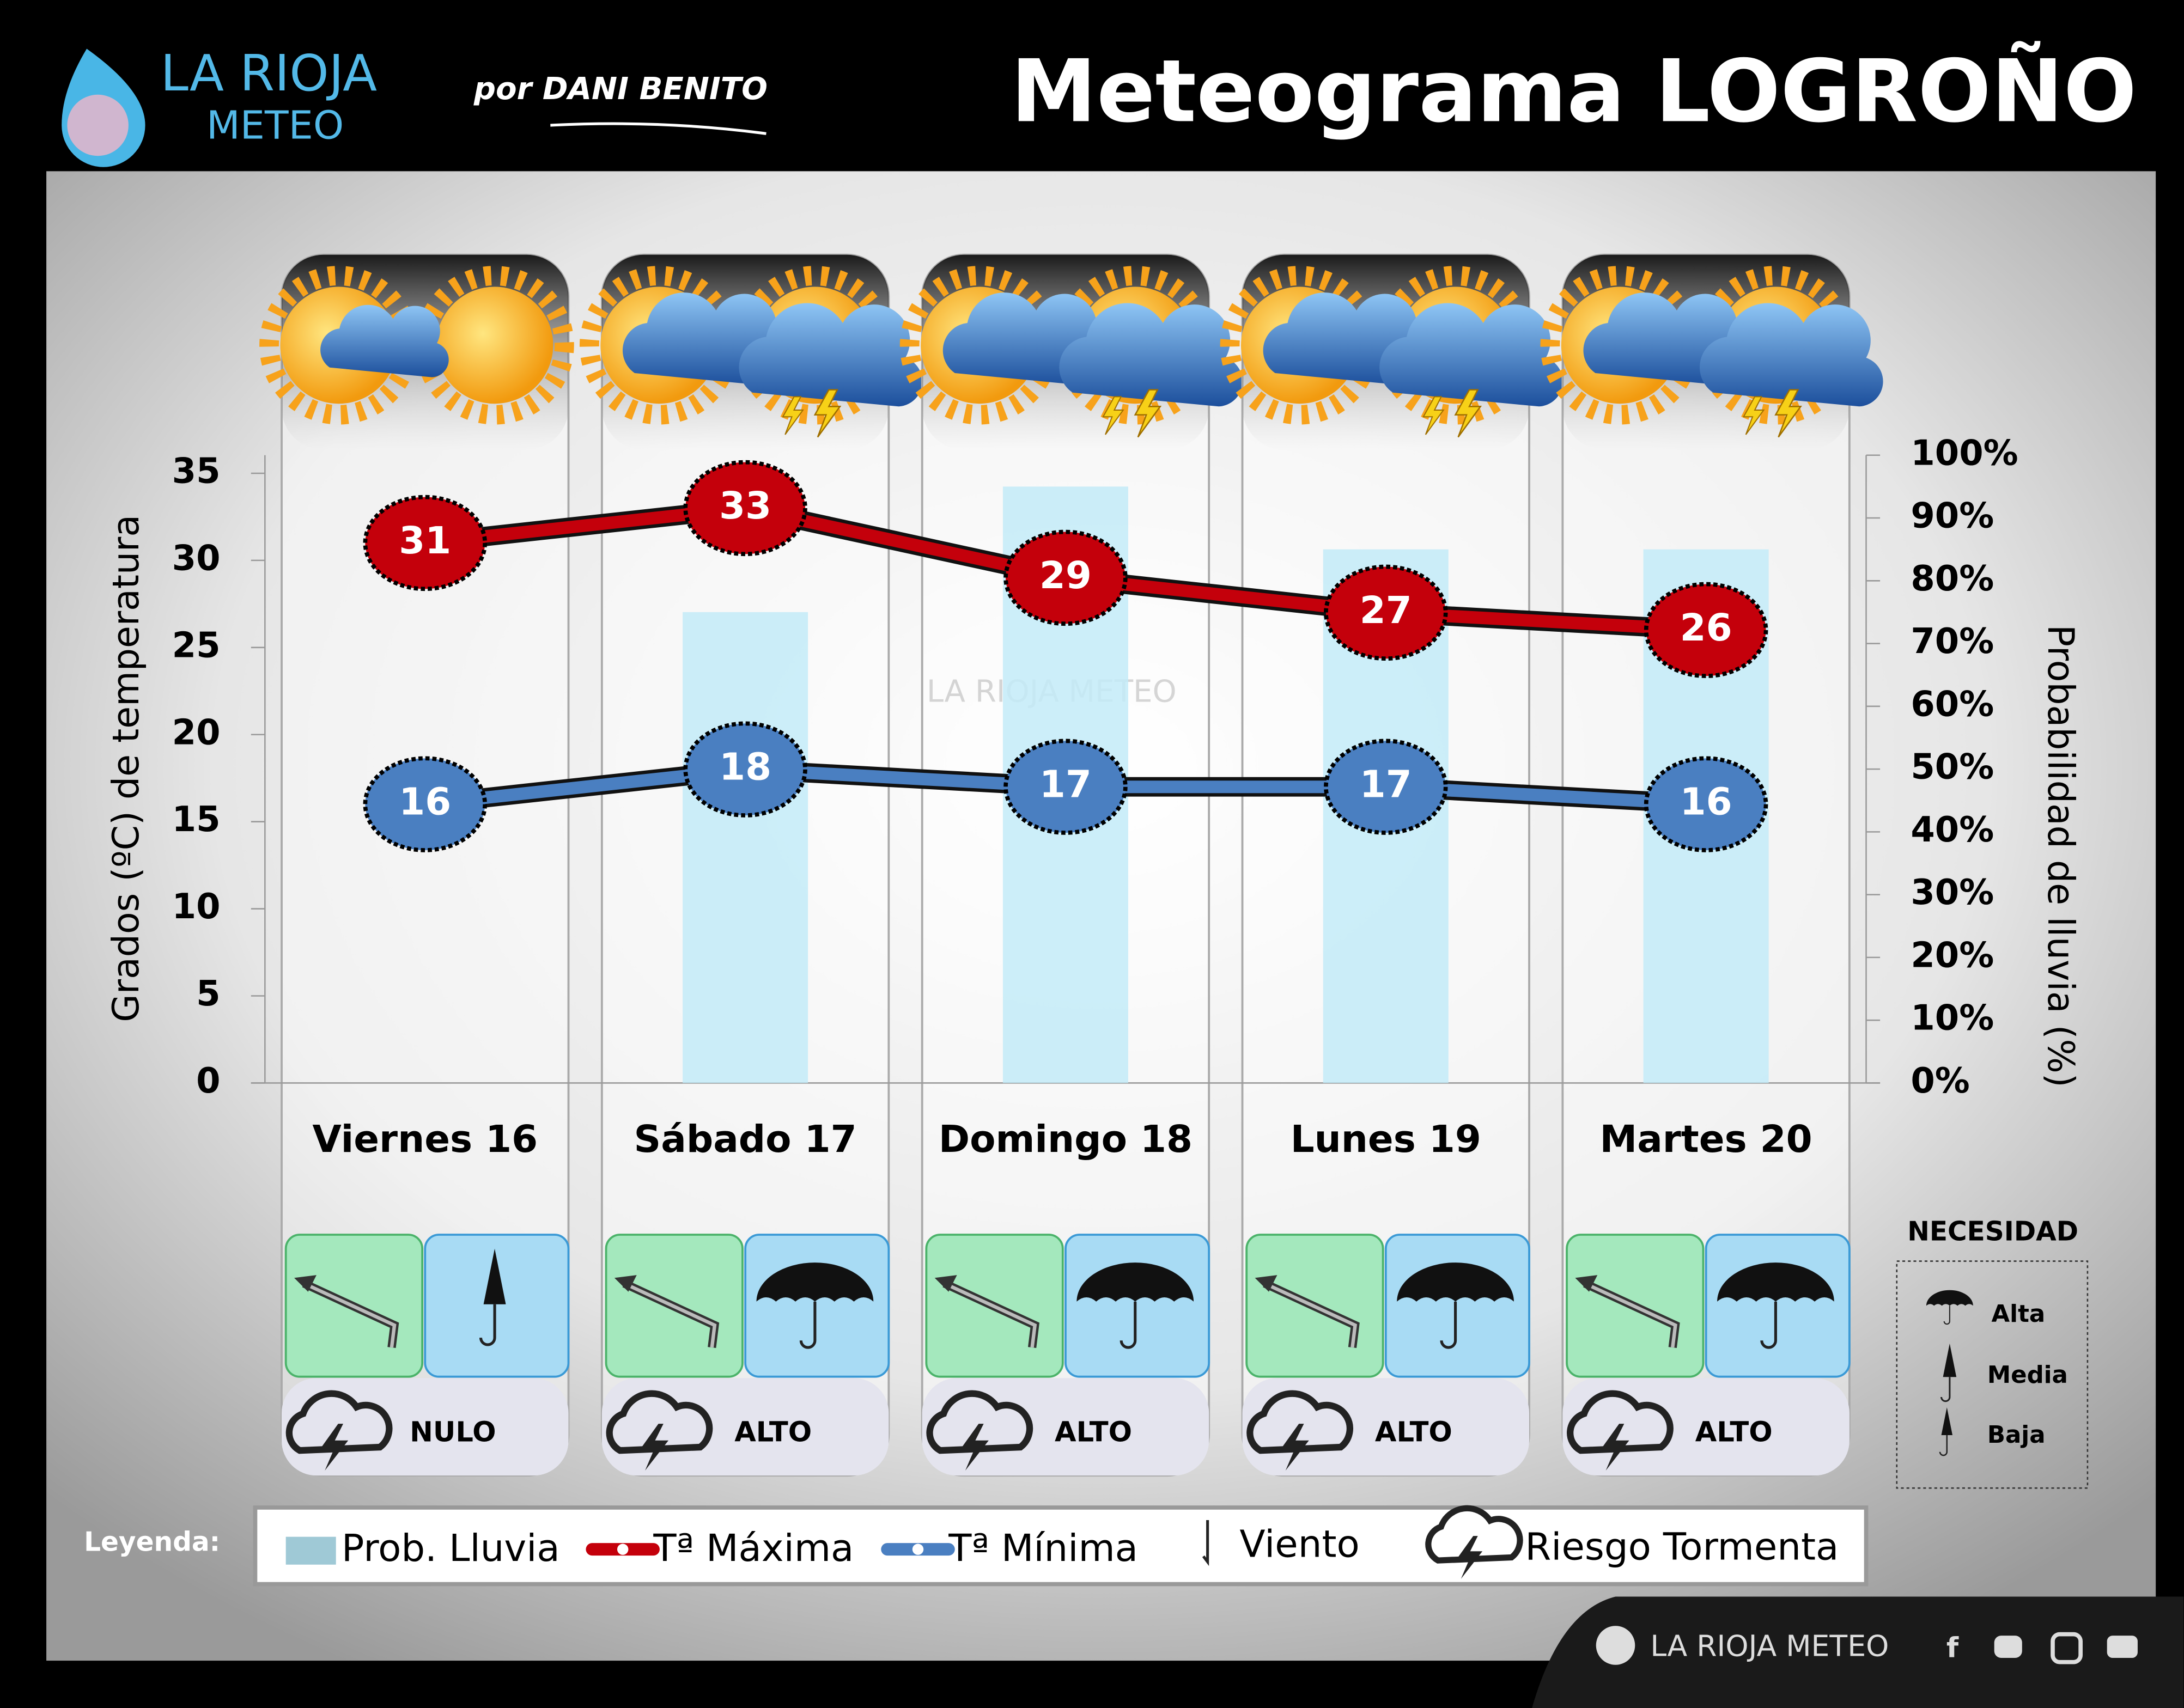 The width and height of the screenshot is (2184, 1708). I want to click on title: Meteograma LOGROÑO, so click(1574, 91).